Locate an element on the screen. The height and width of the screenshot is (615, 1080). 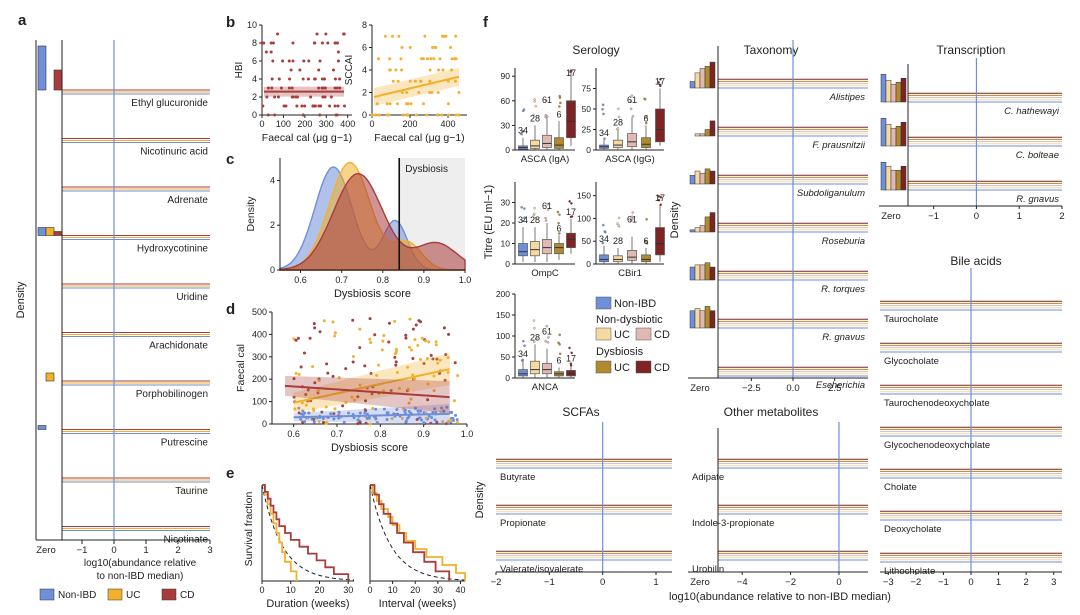
fit-line is located at coordinates (367, 391).